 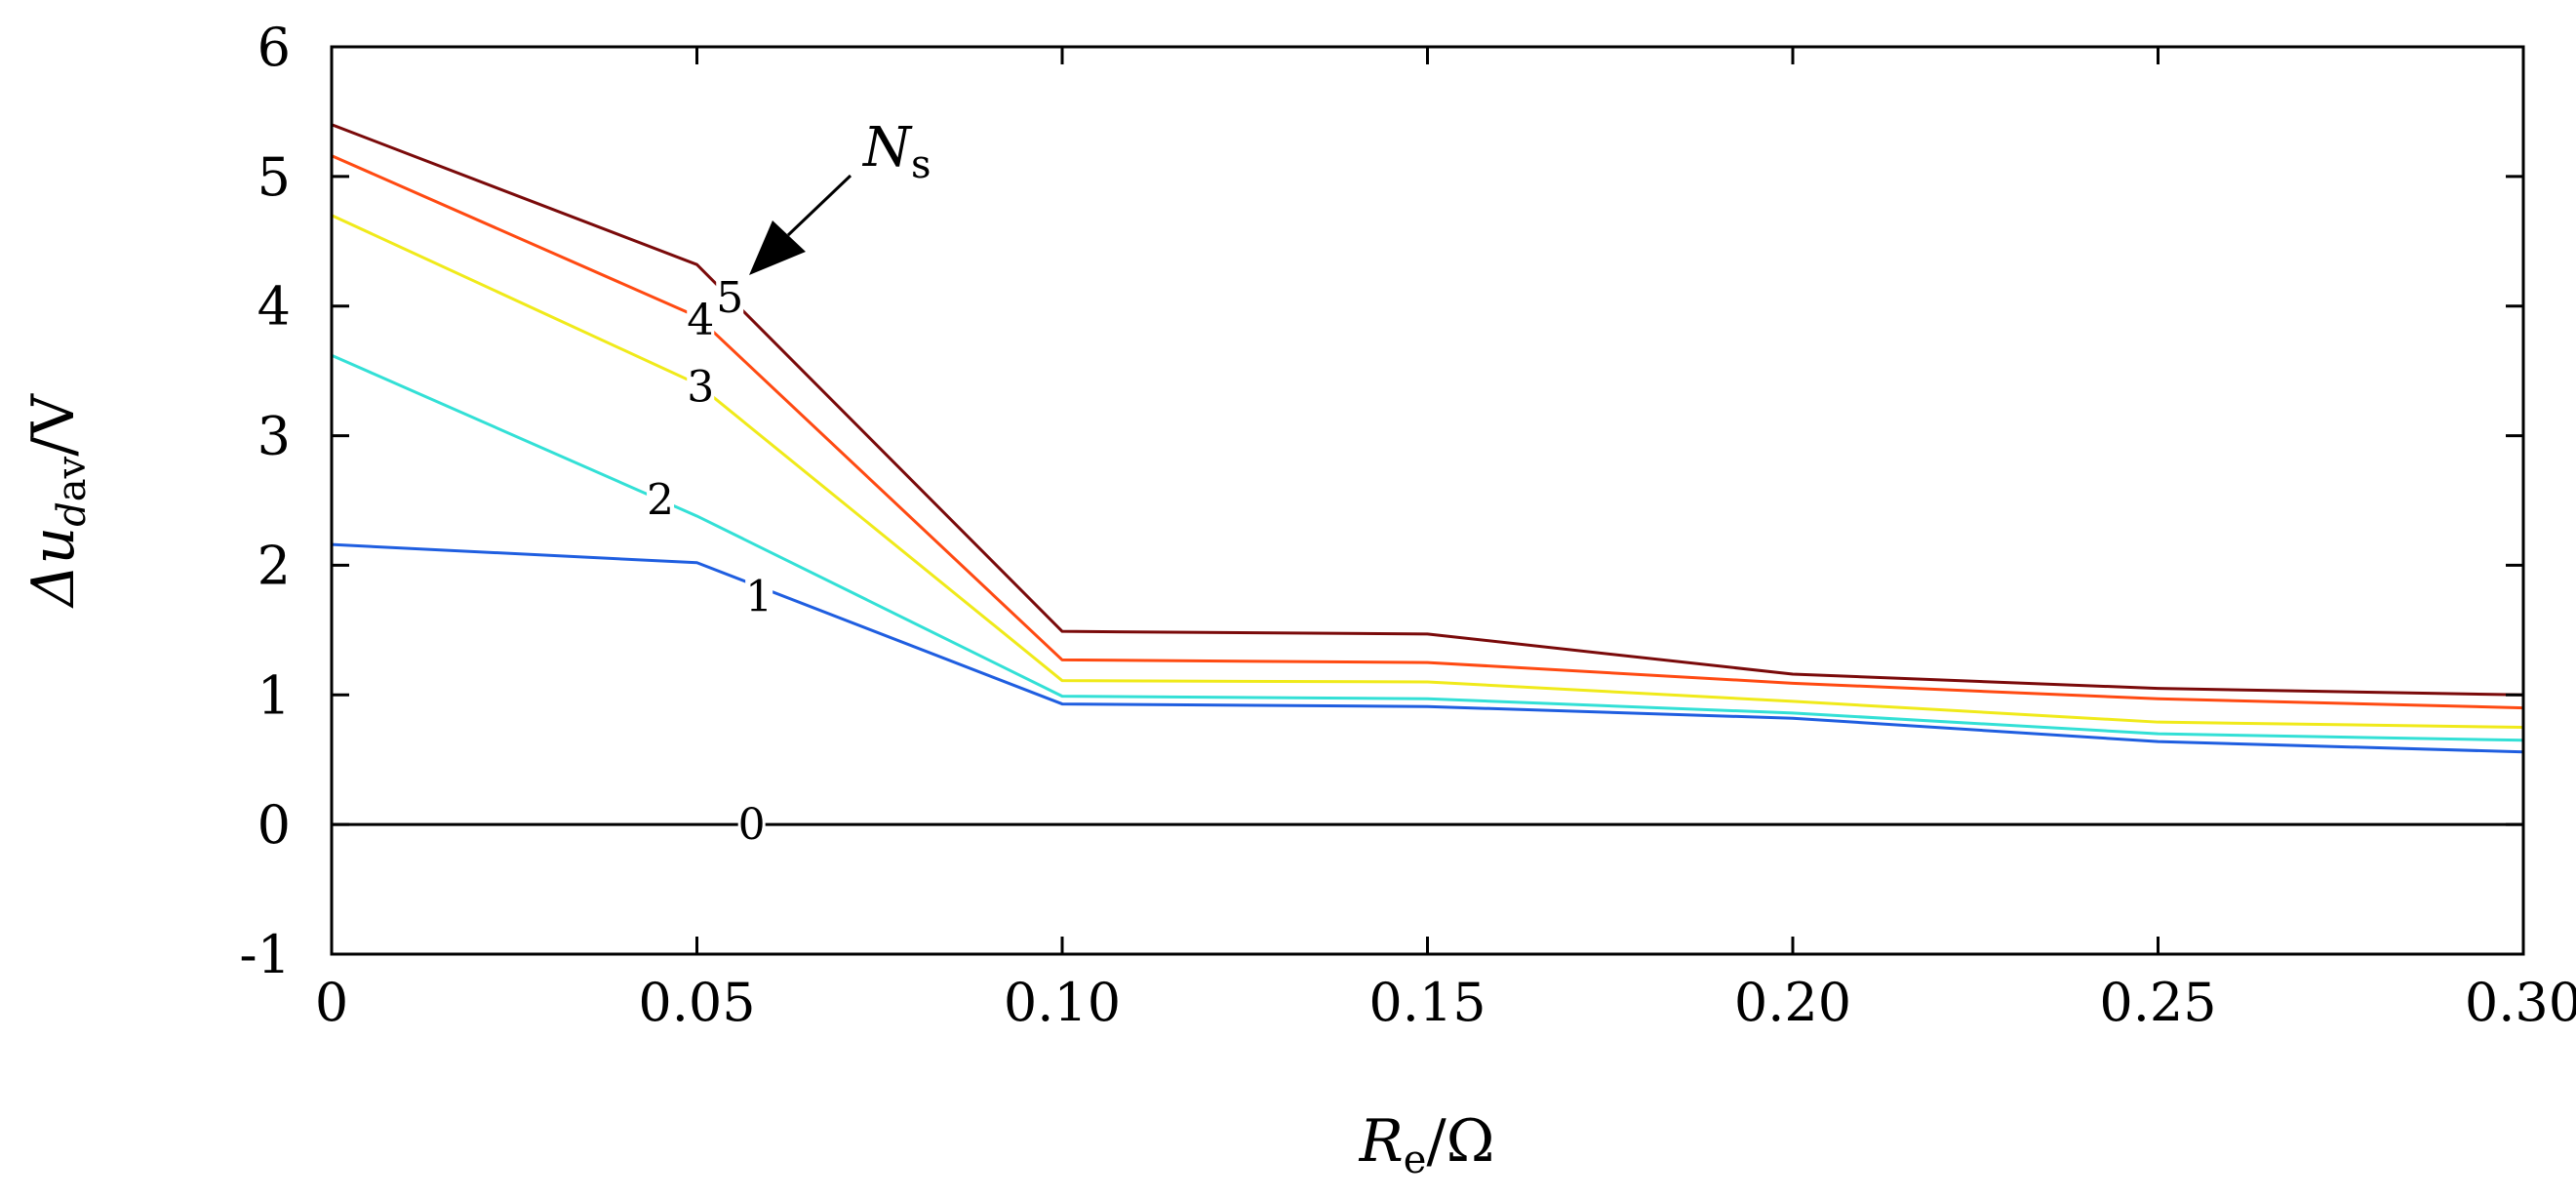 I want to click on y-tick-label: 2, so click(x=274, y=565).